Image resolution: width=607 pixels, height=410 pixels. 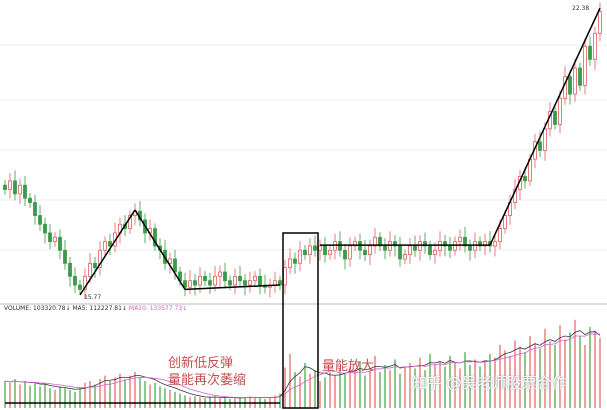 What do you see at coordinates (581, 8) in the screenshot?
I see `high-price-label: 22.38` at bounding box center [581, 8].